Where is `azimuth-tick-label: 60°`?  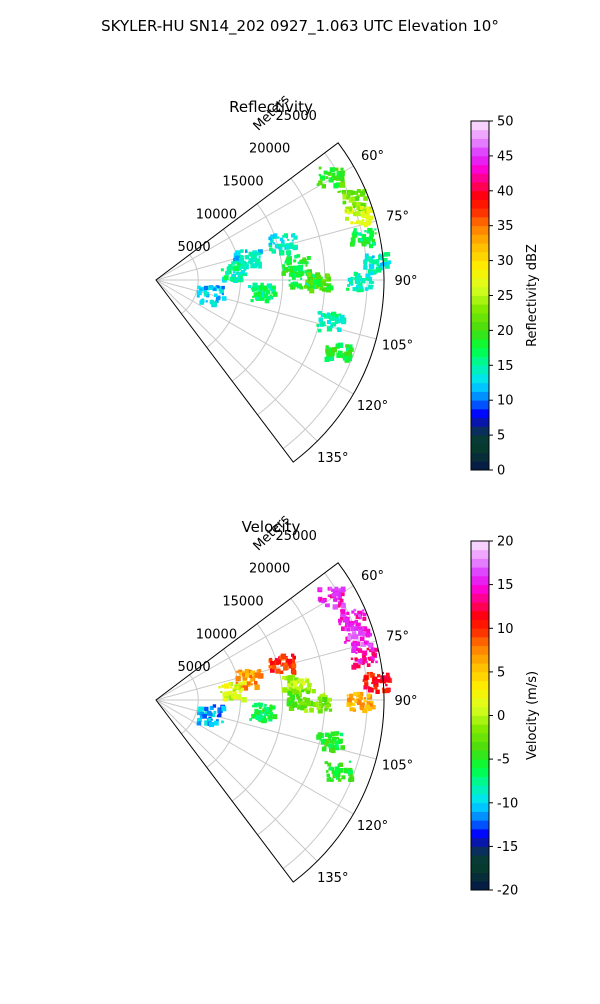 azimuth-tick-label: 60° is located at coordinates (372, 576).